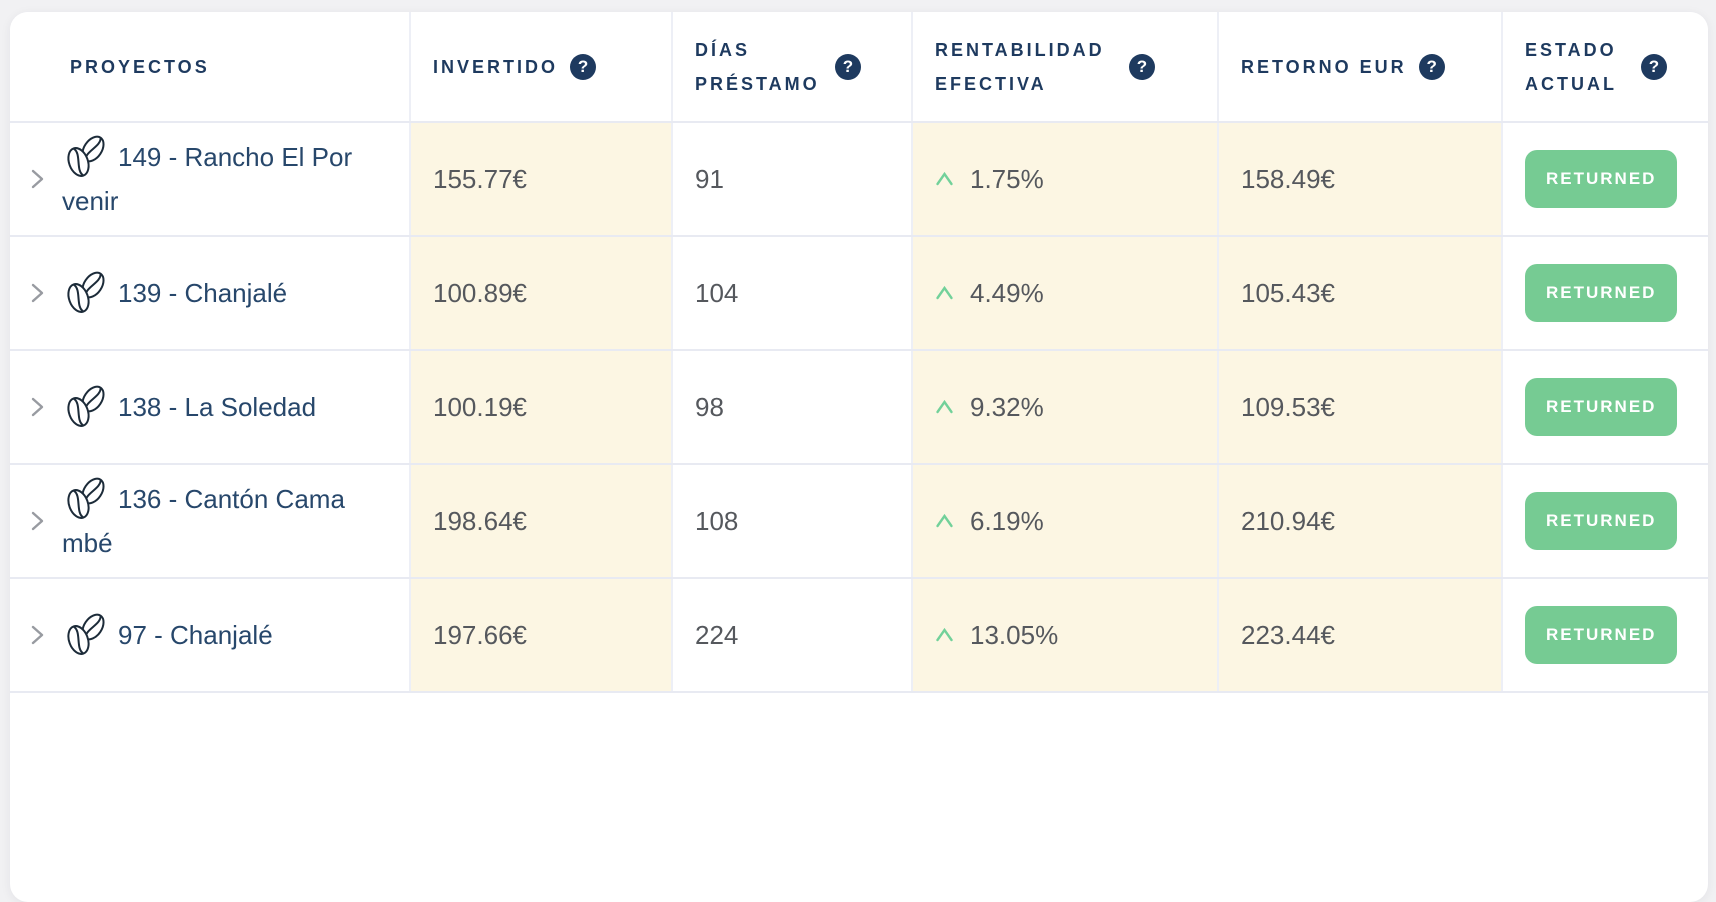  I want to click on effective-return-cell: 4.49%, so click(1065, 293).